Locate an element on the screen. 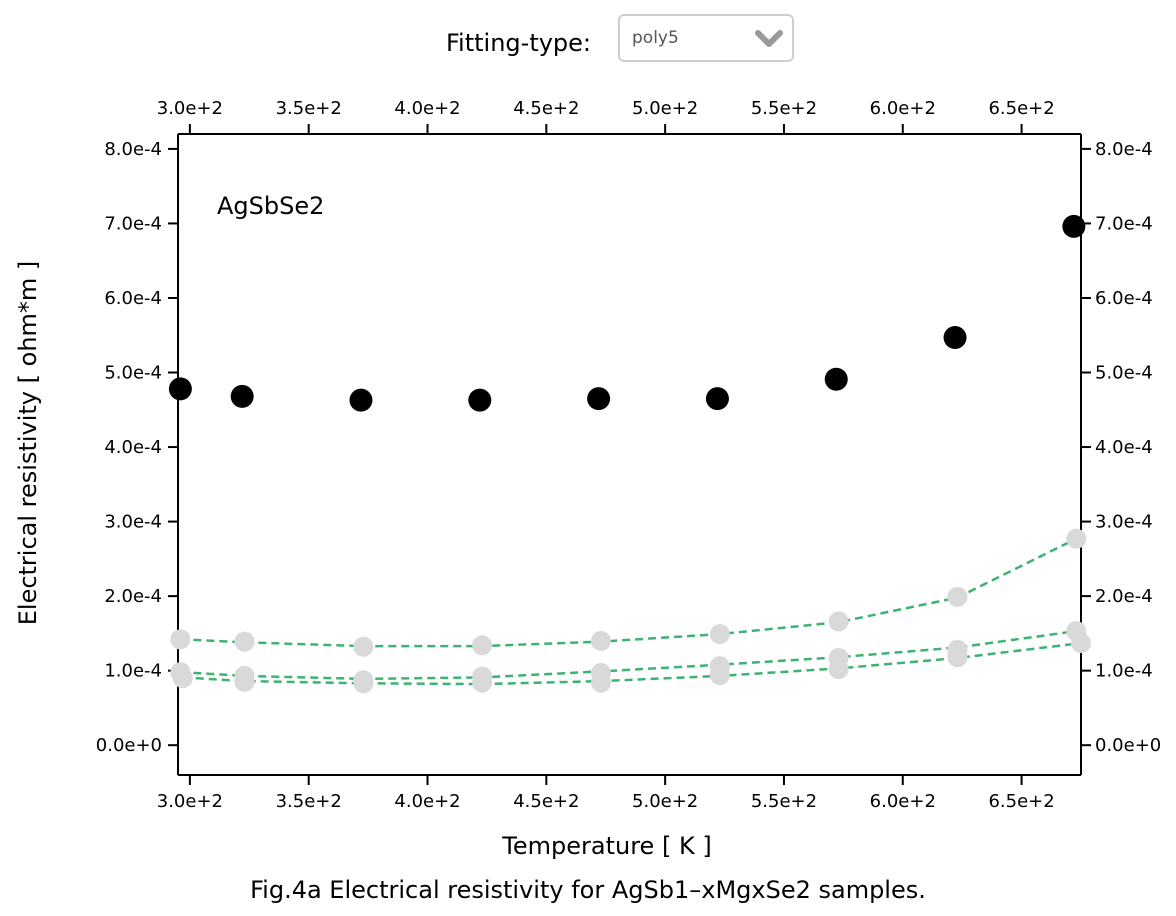 Image resolution: width=1176 pixels, height=916 pixels. fitting-type-label: Fitting-type: is located at coordinates (519, 43).